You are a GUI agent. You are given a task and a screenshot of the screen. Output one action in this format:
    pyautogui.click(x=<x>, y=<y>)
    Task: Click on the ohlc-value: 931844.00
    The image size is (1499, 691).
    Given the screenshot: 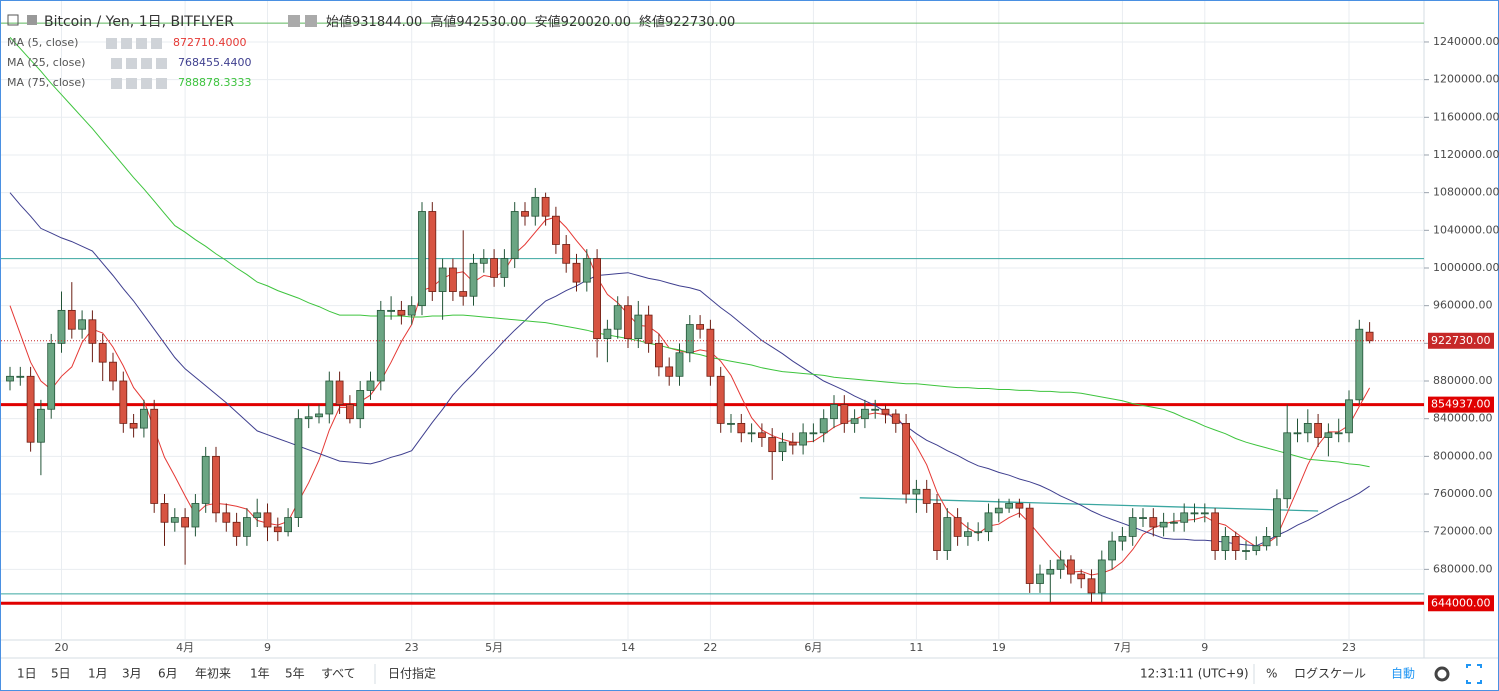 What is the action you would take?
    pyautogui.click(x=387, y=22)
    